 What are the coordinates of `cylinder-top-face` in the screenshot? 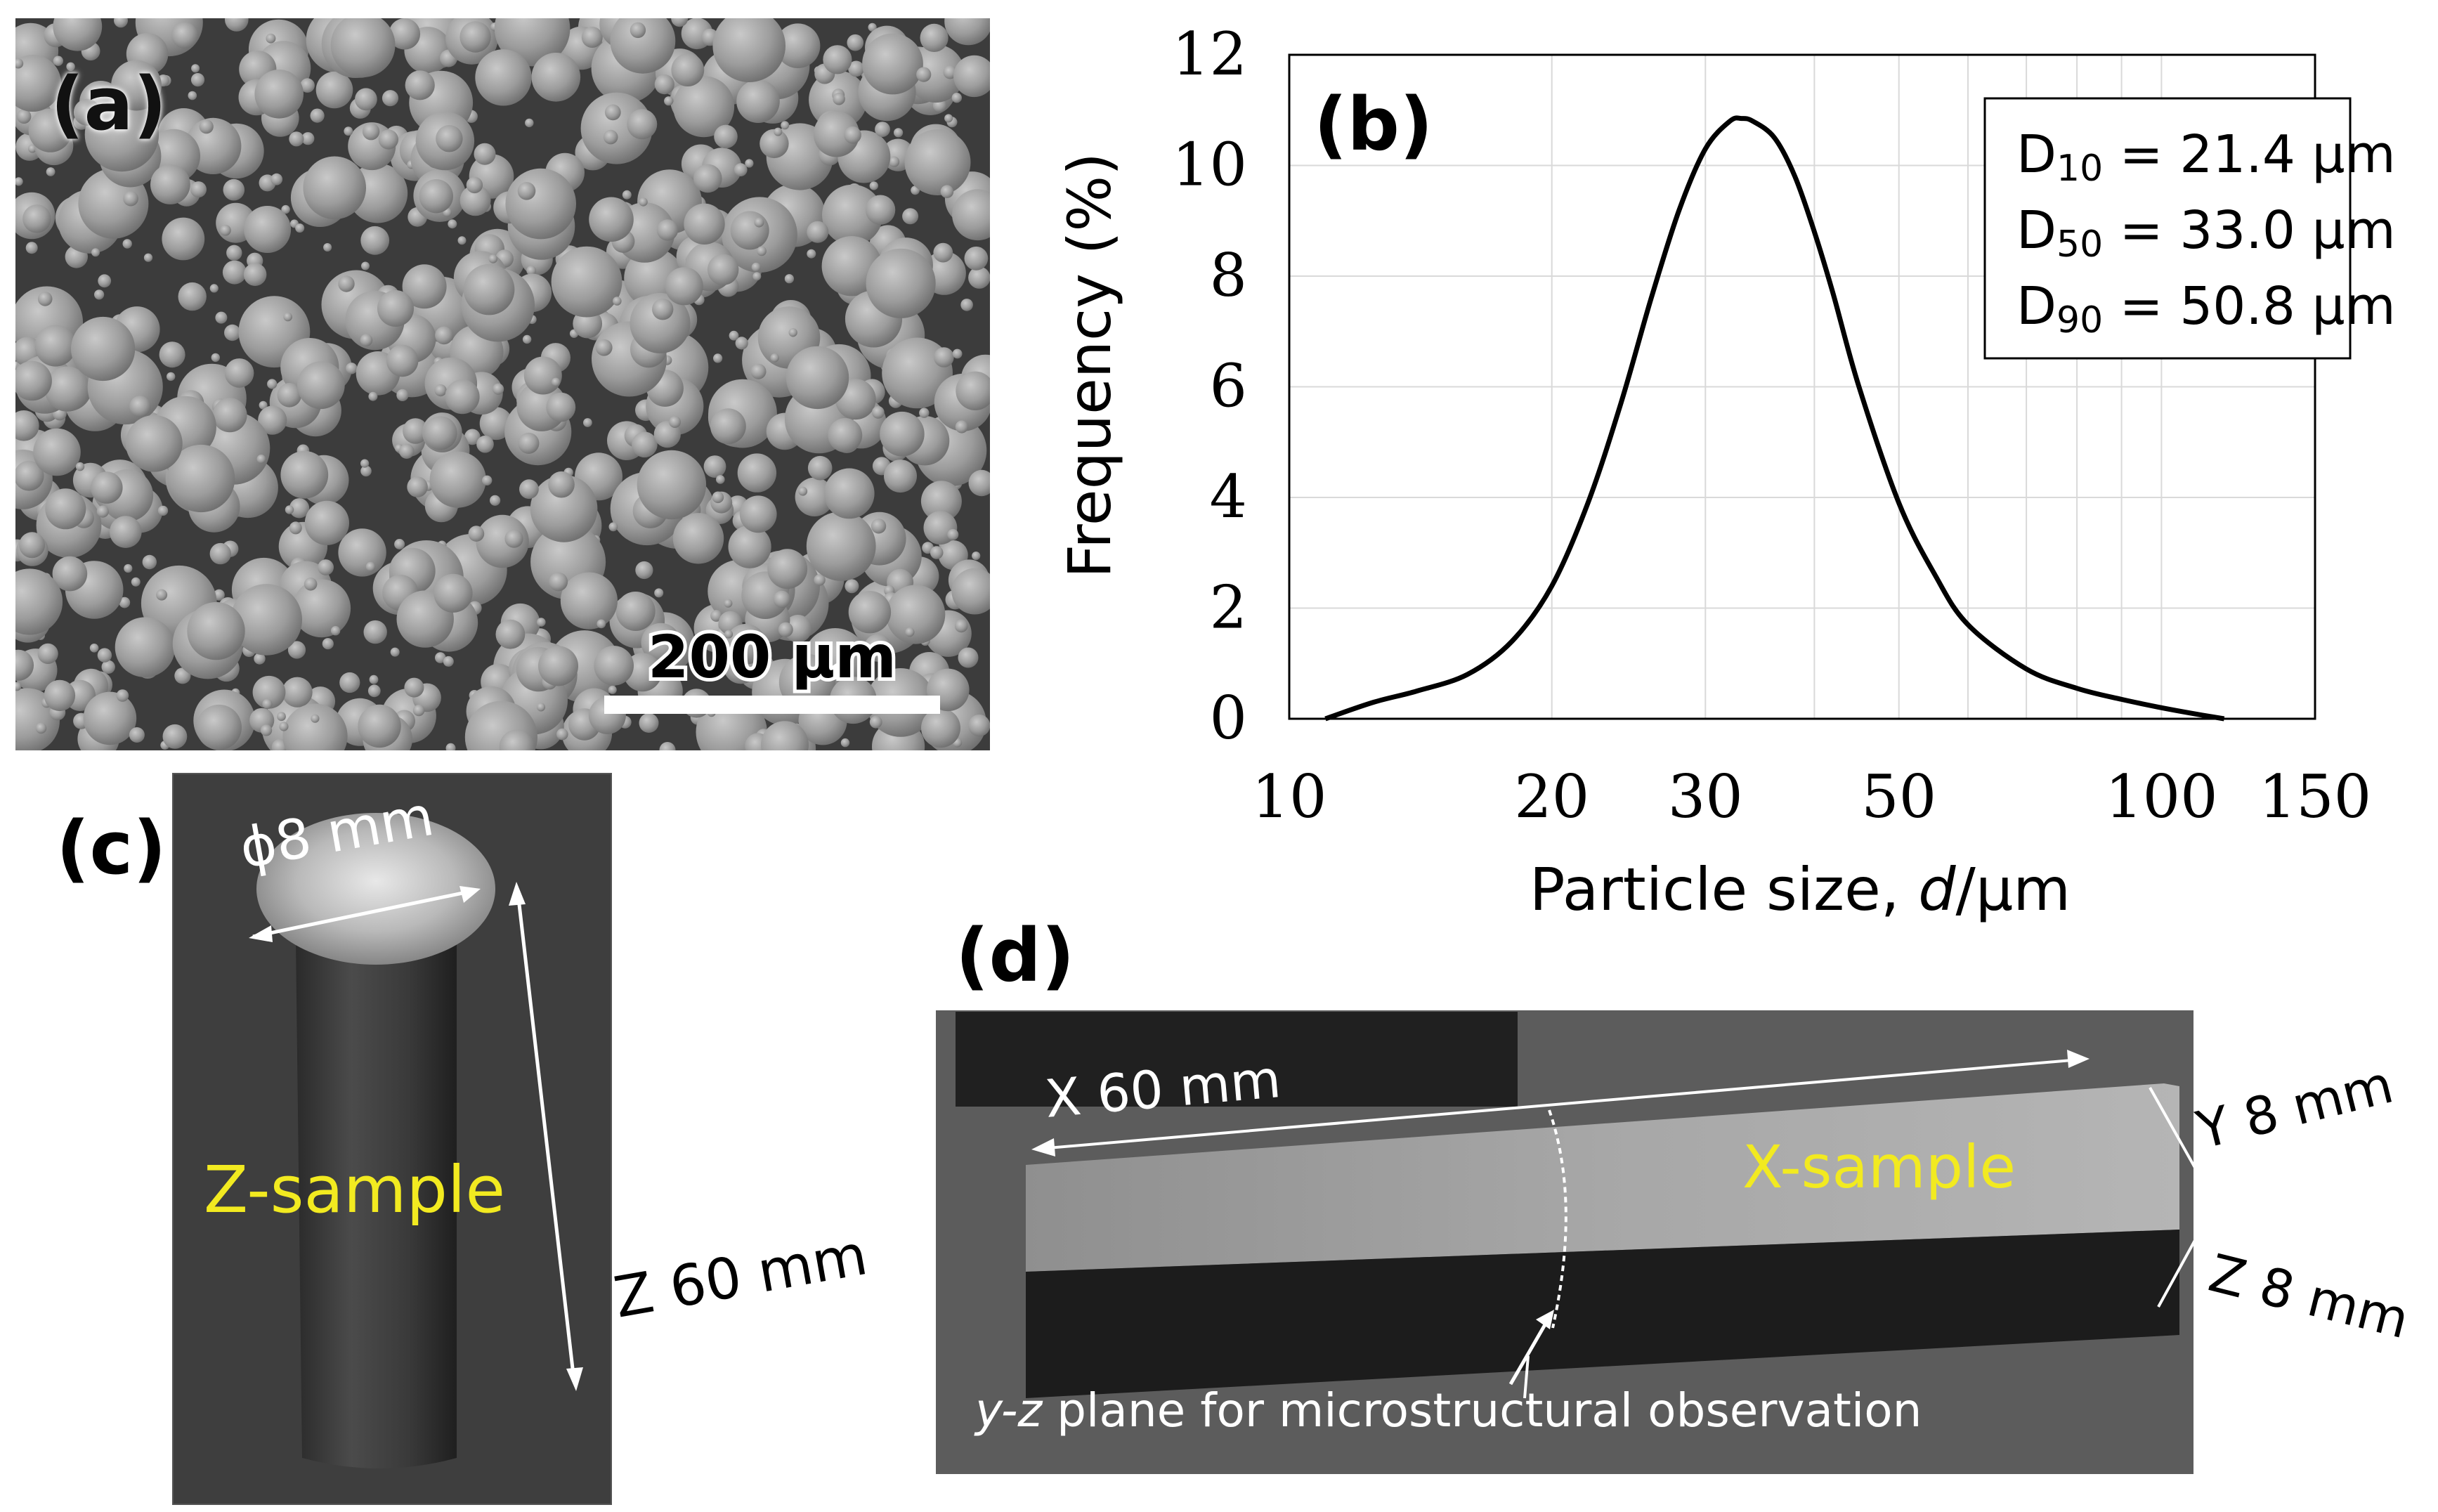 It's located at (375, 889).